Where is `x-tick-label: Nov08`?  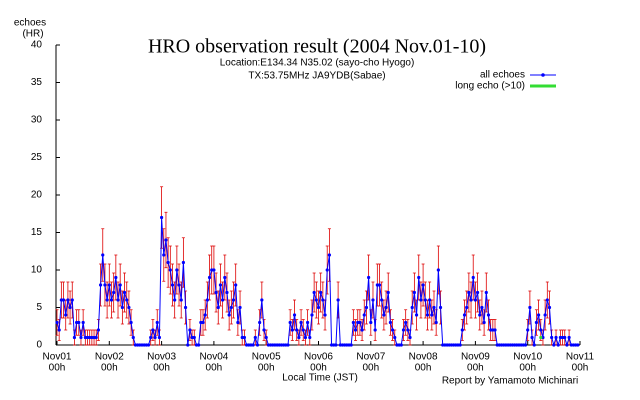
x-tick-label: Nov08 is located at coordinates (423, 357).